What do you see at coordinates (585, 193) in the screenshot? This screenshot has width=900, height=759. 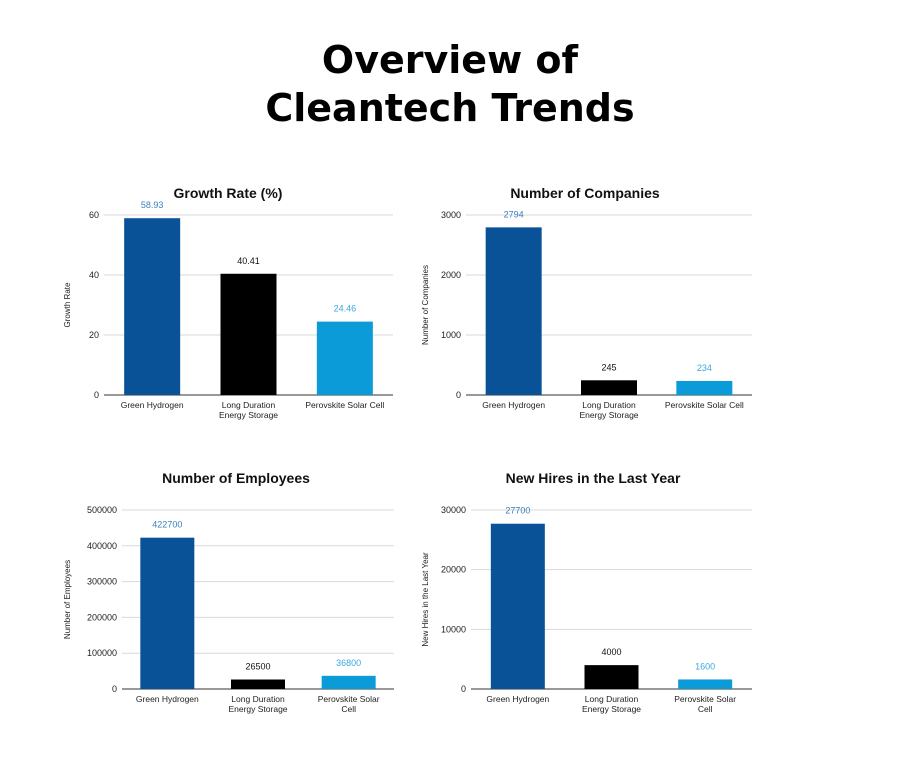 I see `chart-title: Number of Companies` at bounding box center [585, 193].